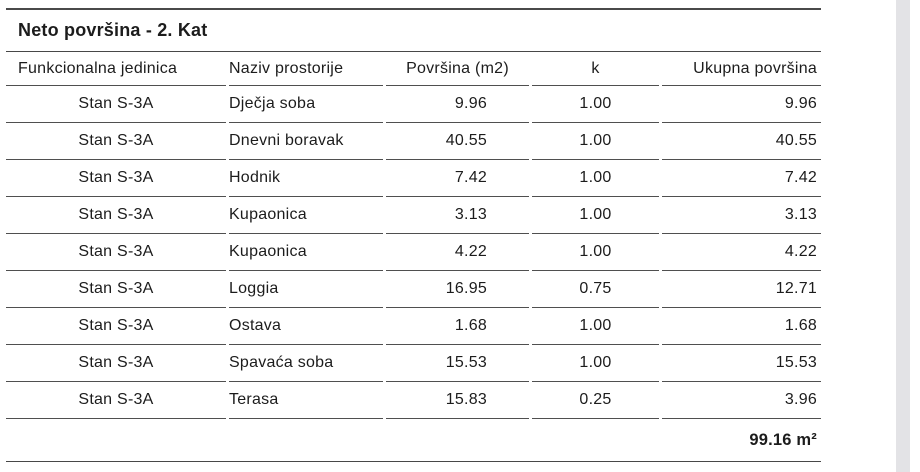 Image resolution: width=920 pixels, height=472 pixels. What do you see at coordinates (457, 363) in the screenshot?
I see `cell-area: 15.53` at bounding box center [457, 363].